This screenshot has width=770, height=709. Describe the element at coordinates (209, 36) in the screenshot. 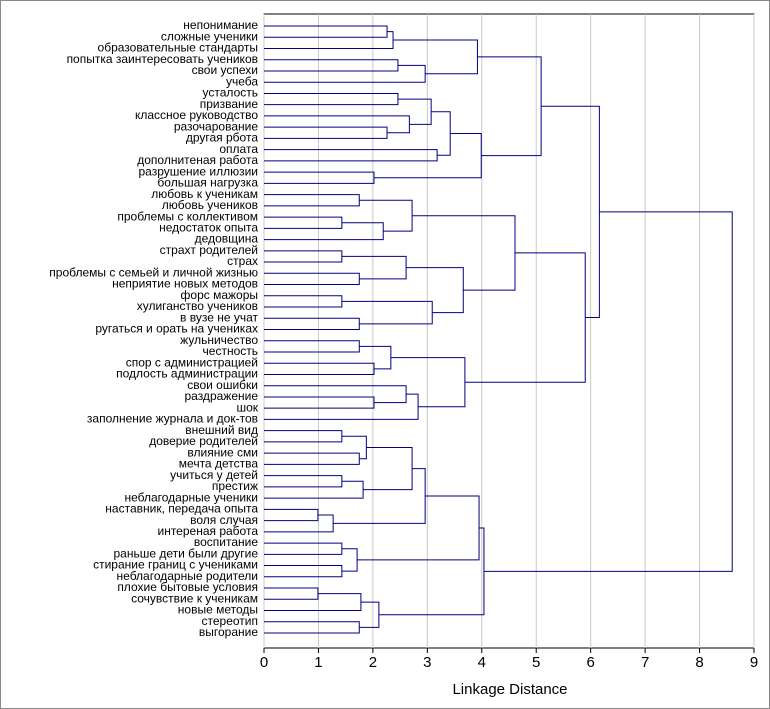

I see `leaf-label: сложные ученики` at that location.